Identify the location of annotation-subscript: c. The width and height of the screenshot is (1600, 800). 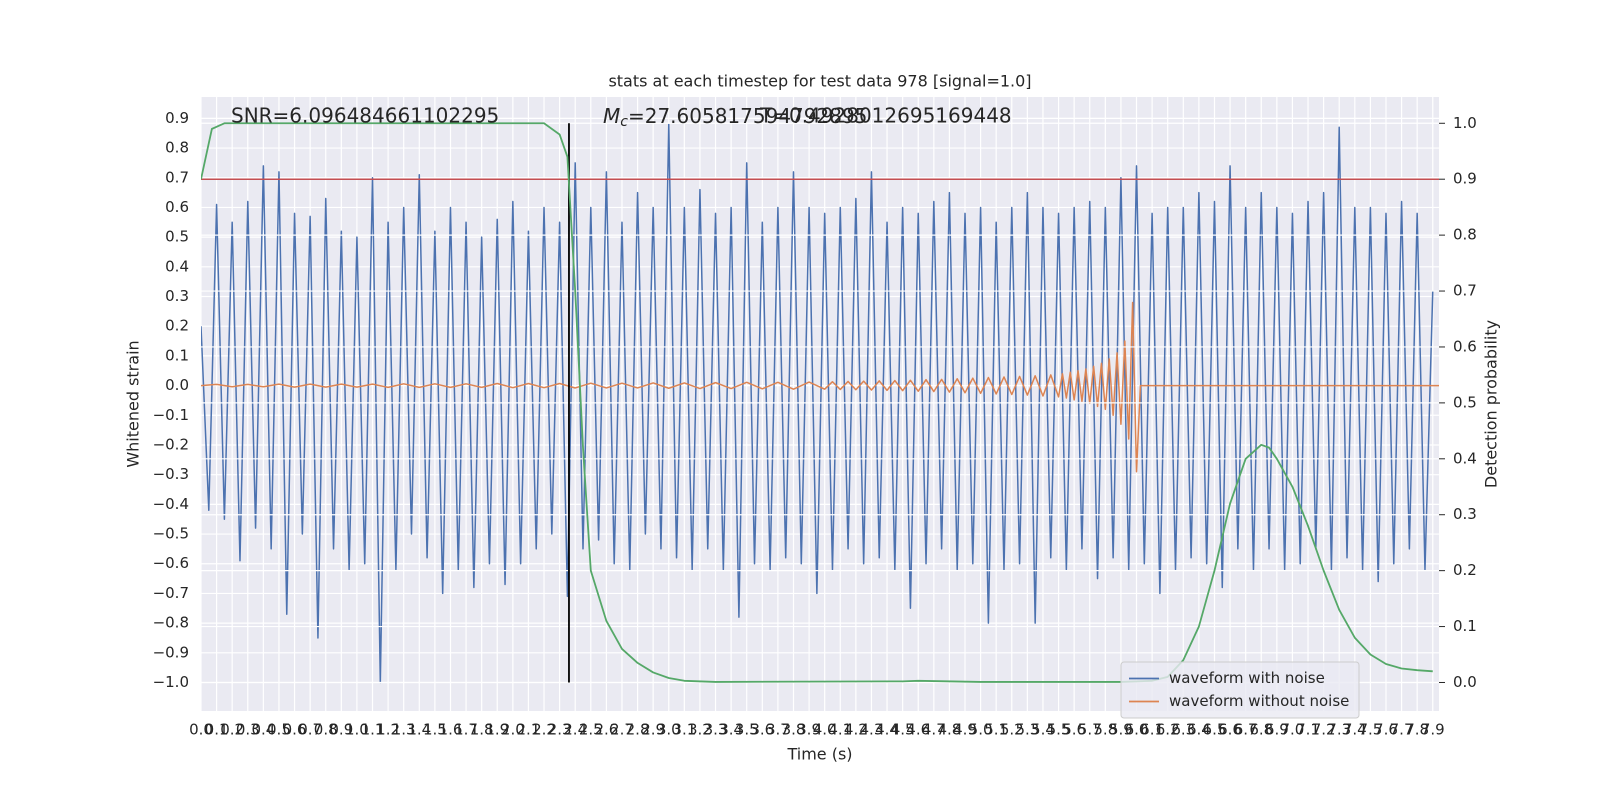
(624, 122).